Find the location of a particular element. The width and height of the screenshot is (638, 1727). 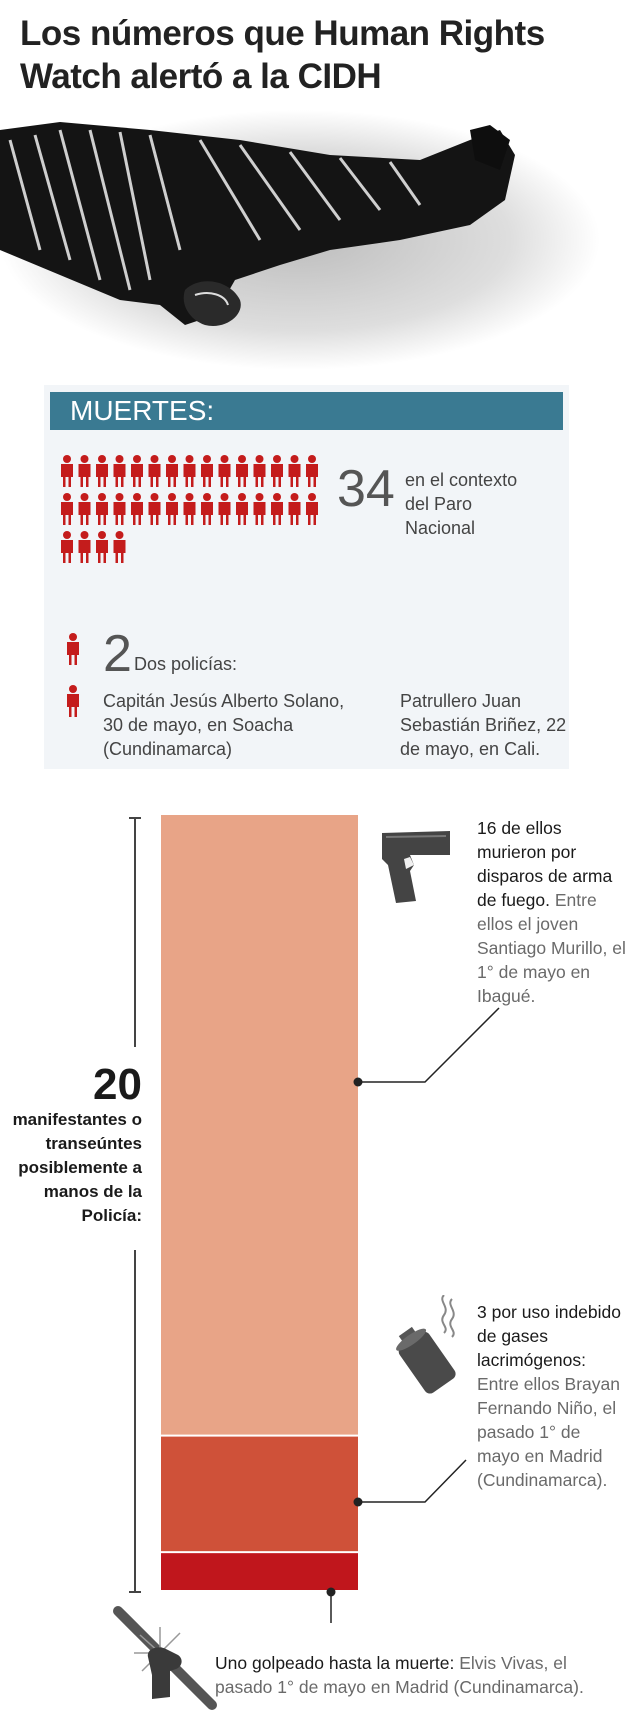

deaths-header-bar is located at coordinates (306, 411).